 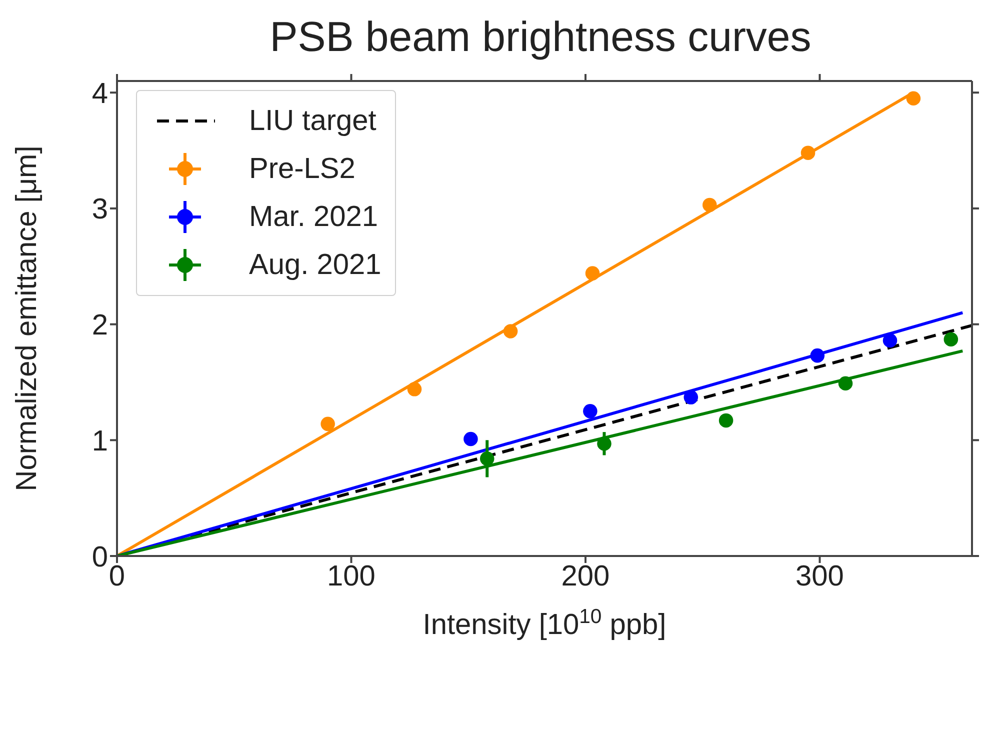 What do you see at coordinates (100, 210) in the screenshot?
I see `y-tick-label: 3` at bounding box center [100, 210].